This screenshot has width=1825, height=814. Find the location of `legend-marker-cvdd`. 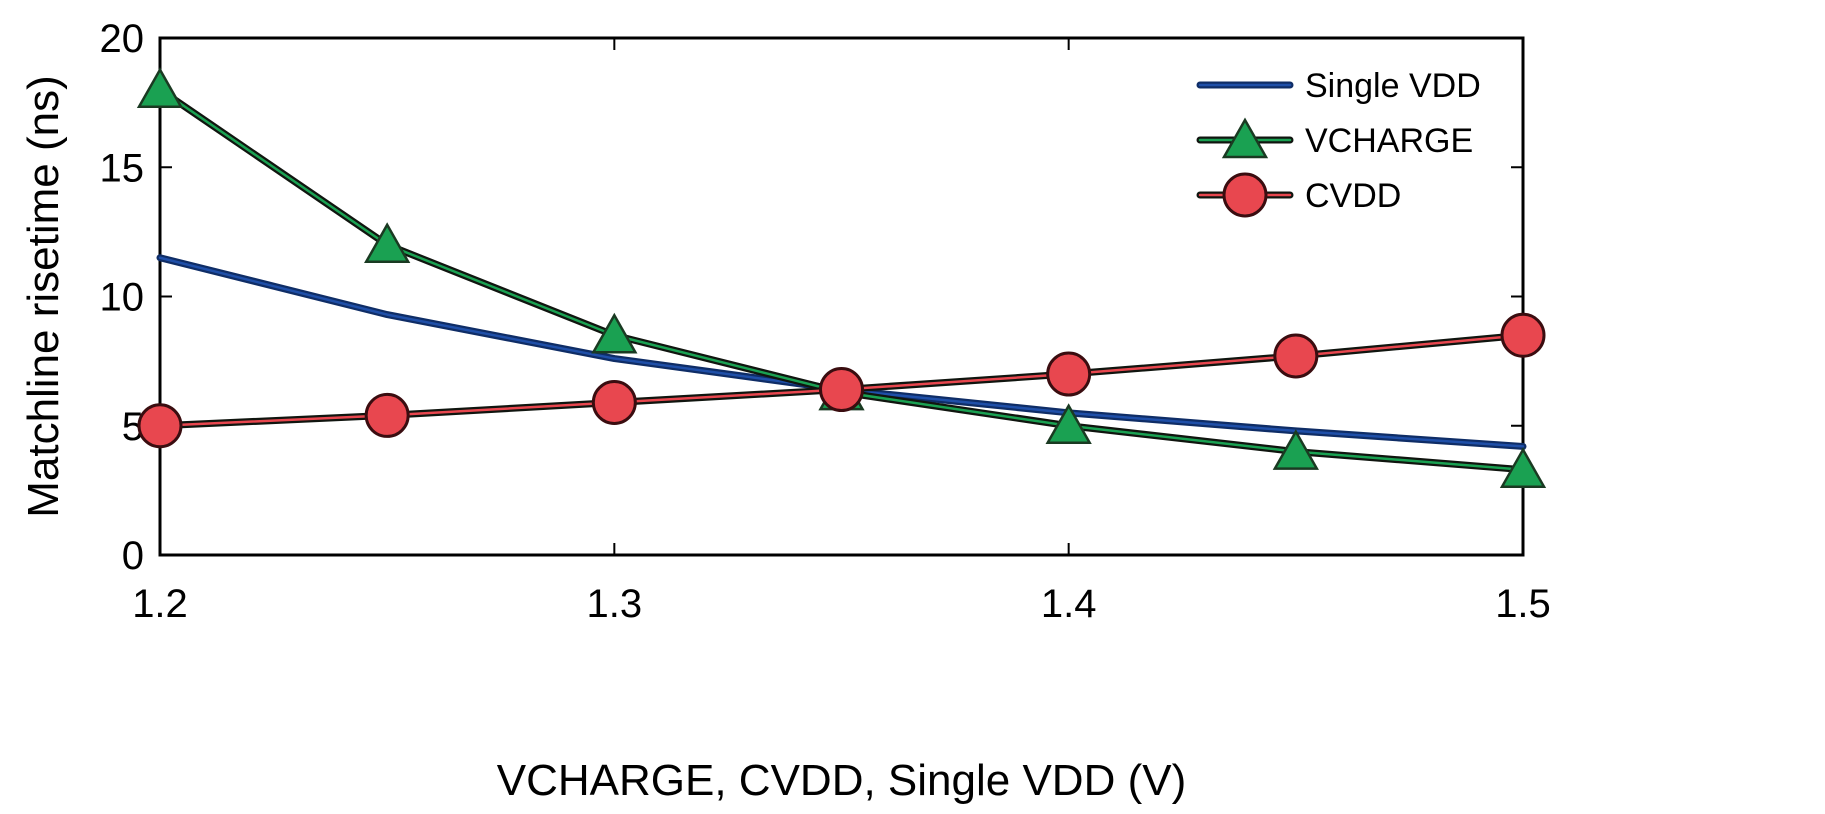

legend-marker-cvdd is located at coordinates (1245, 195).